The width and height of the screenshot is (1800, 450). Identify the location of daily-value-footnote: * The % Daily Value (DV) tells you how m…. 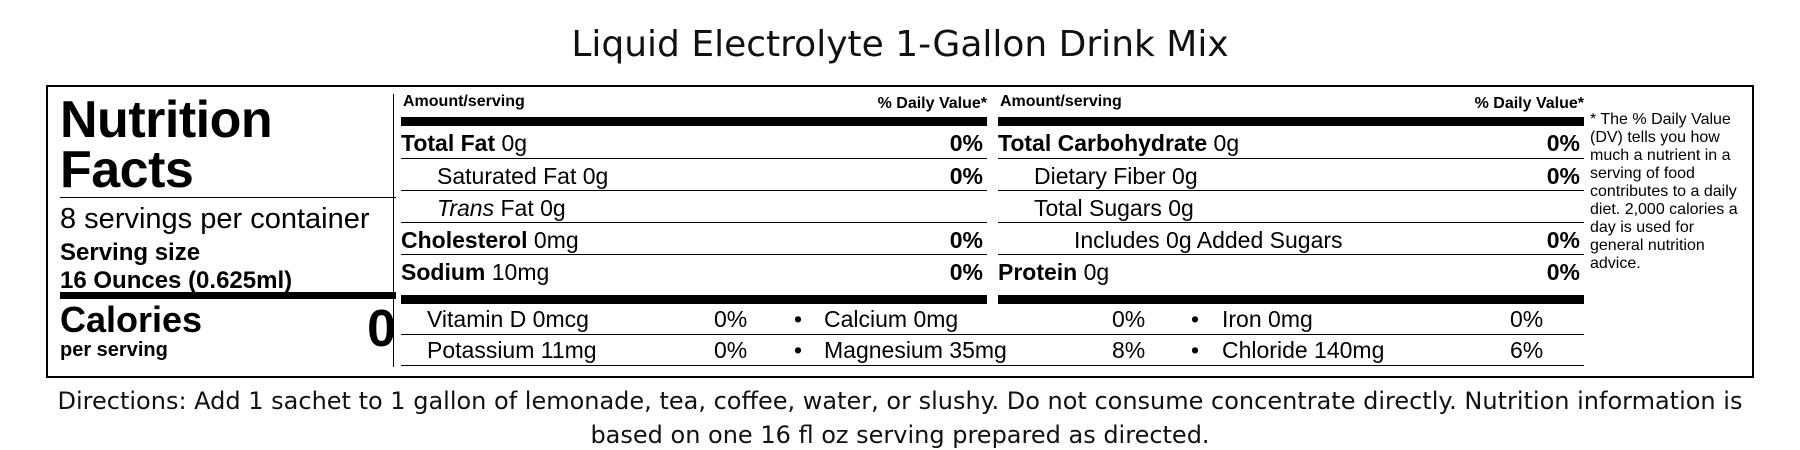
(1664, 191).